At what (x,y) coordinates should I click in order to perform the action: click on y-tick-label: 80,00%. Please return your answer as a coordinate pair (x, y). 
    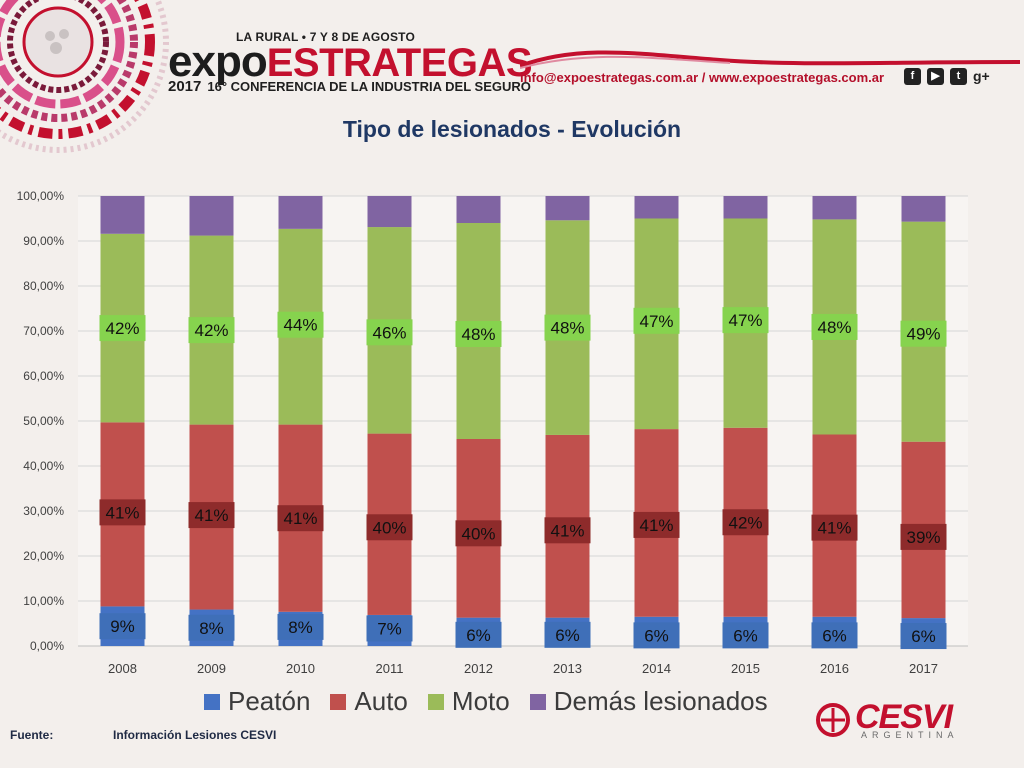
    Looking at the image, I should click on (43, 286).